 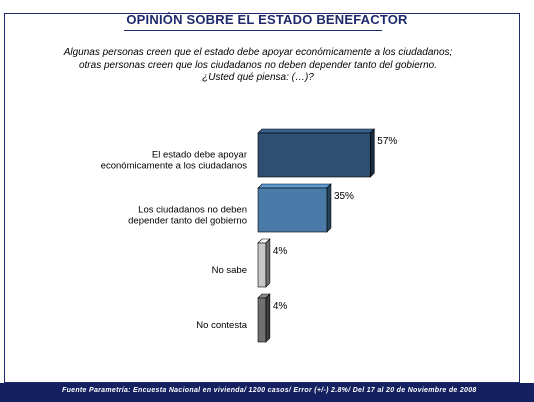 What do you see at coordinates (192, 210) in the screenshot?
I see `category-label-2-line-1: Los ciudadanos no deben` at bounding box center [192, 210].